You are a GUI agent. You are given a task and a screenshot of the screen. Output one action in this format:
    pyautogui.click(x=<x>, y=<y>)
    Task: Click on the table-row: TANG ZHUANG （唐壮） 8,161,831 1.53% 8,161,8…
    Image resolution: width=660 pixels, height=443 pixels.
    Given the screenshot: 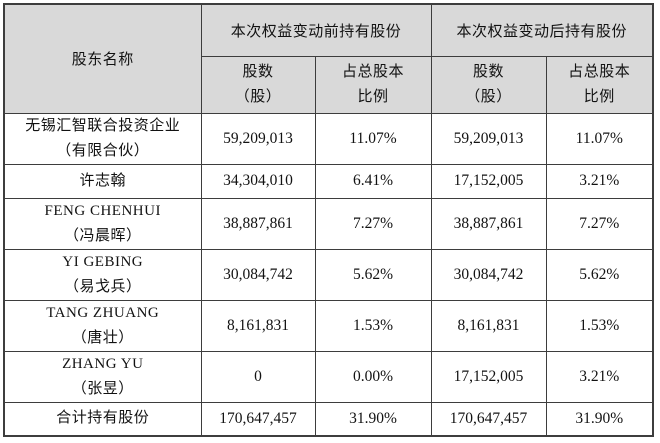 What is the action you would take?
    pyautogui.click(x=328, y=325)
    